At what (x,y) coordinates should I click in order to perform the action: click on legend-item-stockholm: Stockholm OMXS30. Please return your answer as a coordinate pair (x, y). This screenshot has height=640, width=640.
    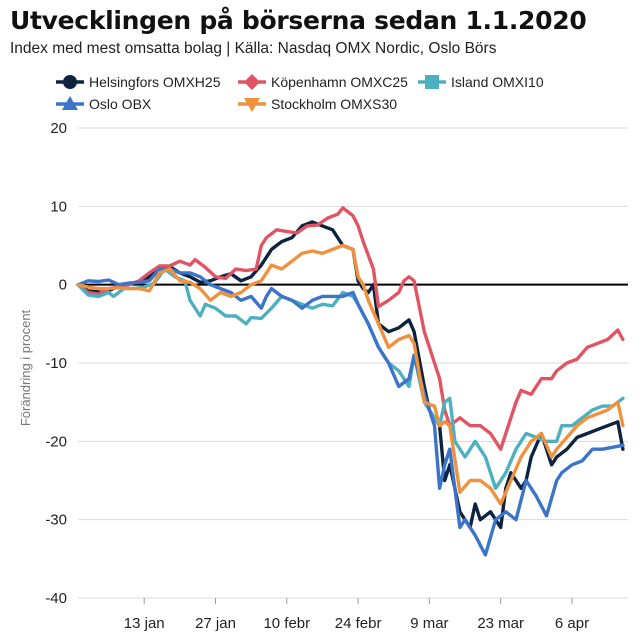
    Looking at the image, I should click on (317, 104).